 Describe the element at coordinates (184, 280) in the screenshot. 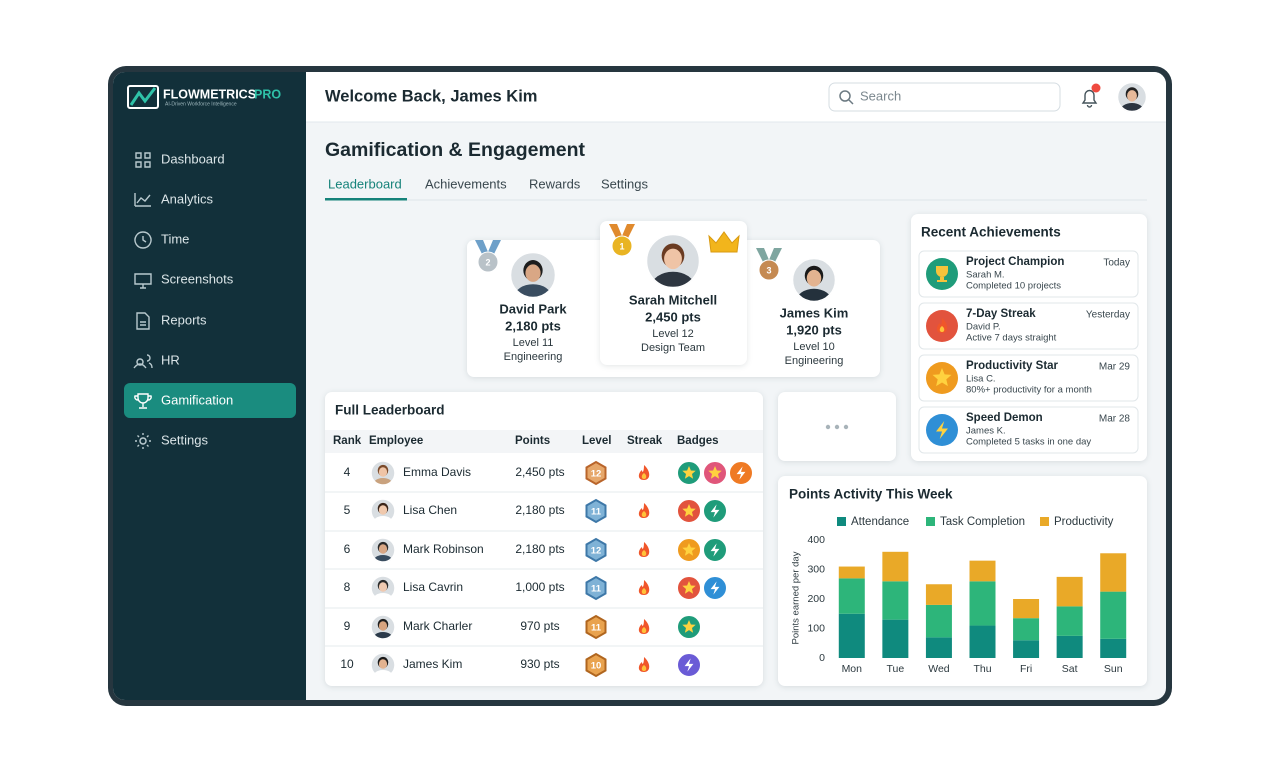

I see `nav-item: Screenshots` at that location.